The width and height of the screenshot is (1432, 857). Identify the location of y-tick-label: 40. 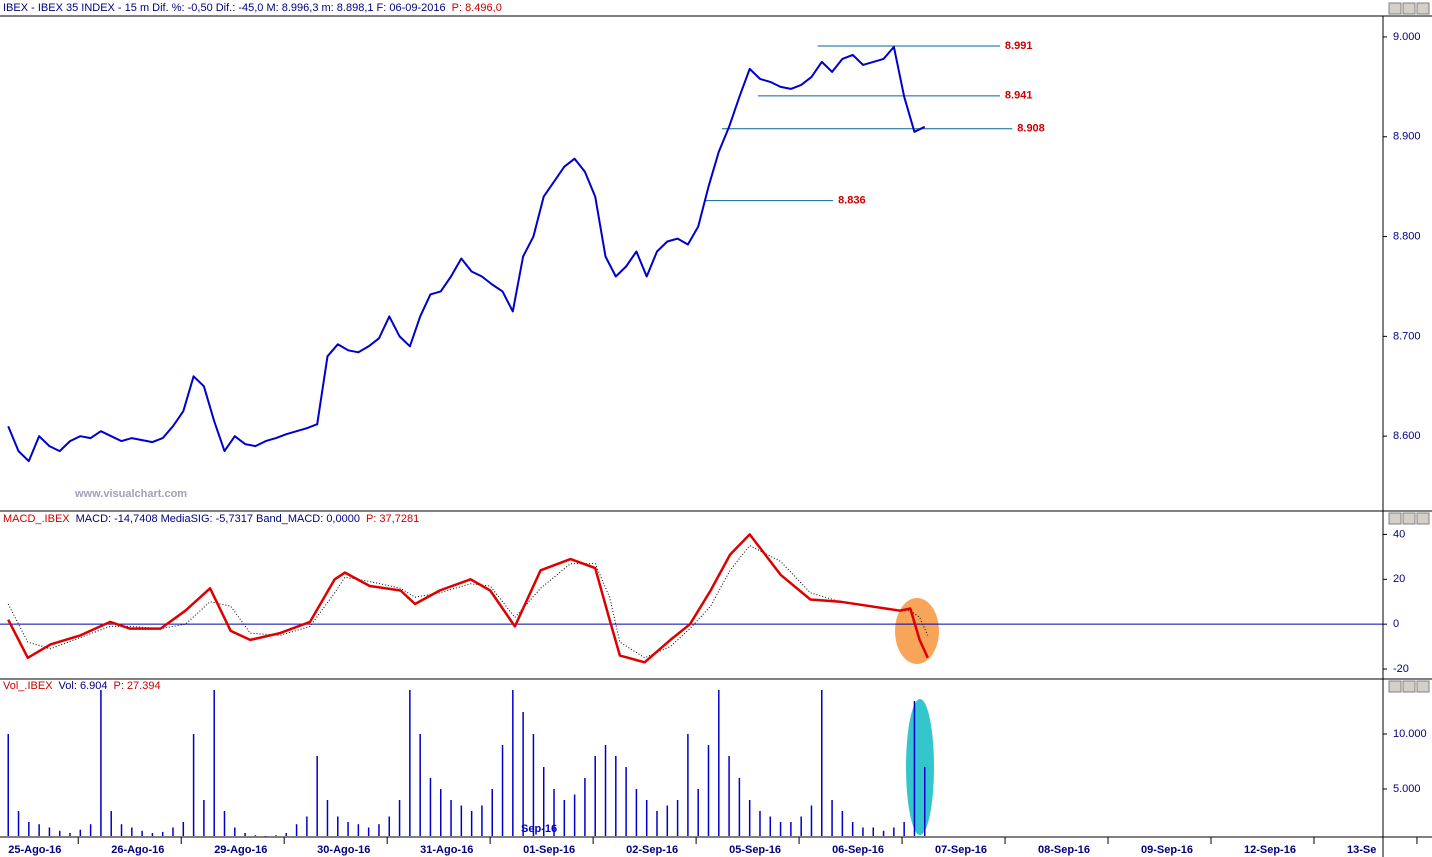
(1399, 534).